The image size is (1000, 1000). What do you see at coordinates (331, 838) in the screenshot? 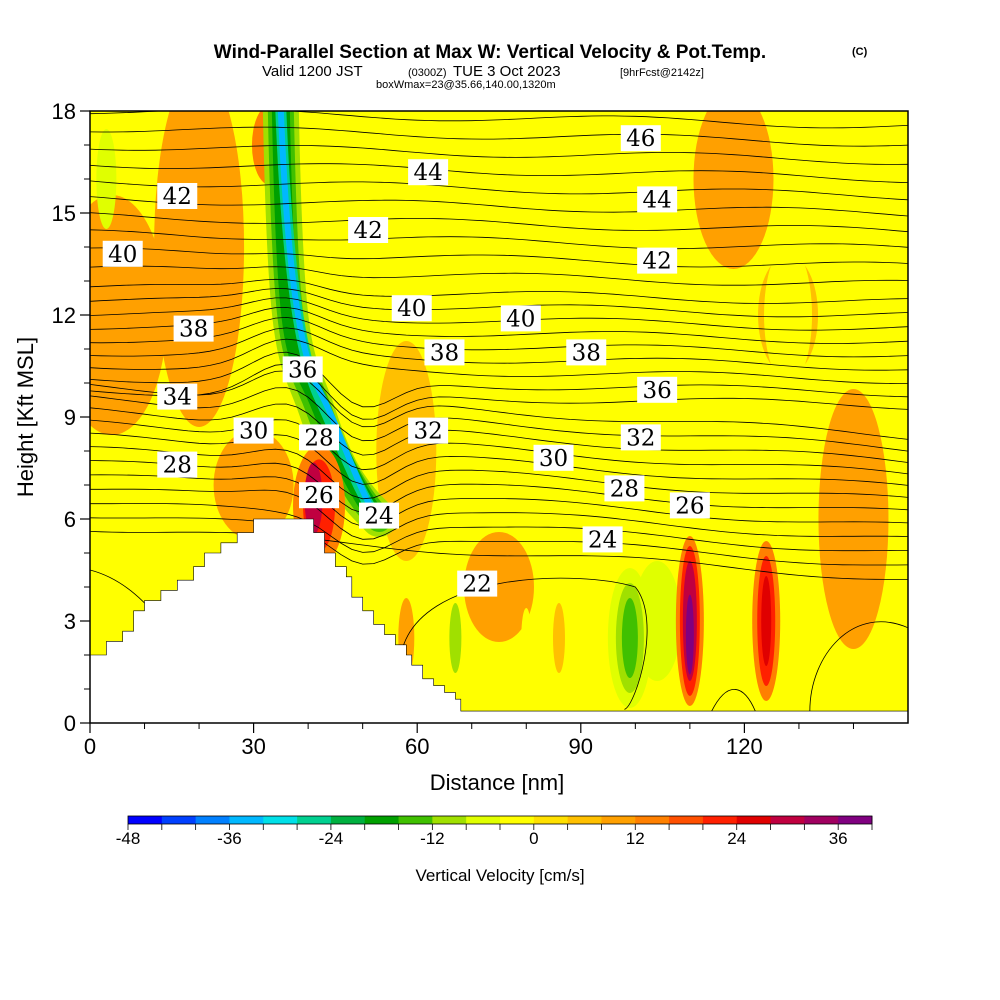
I see `colorbar-tick-label: -24` at bounding box center [331, 838].